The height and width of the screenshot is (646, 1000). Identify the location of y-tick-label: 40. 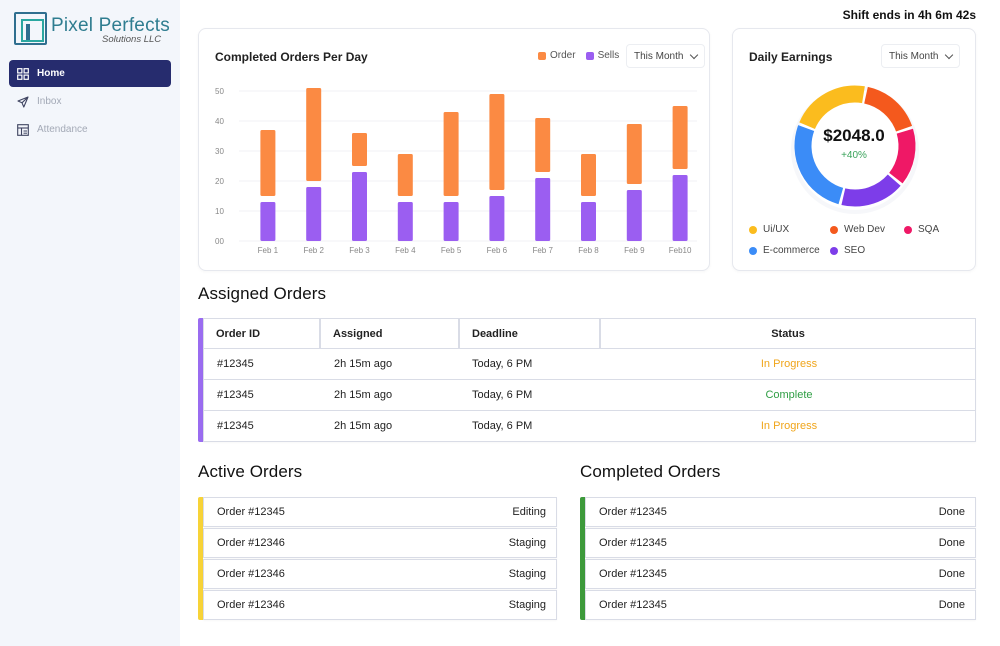
(219, 121).